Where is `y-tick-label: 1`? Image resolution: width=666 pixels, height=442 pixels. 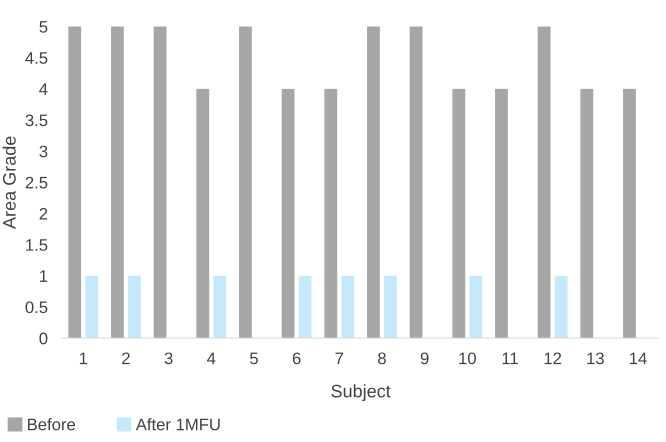
y-tick-label: 1 is located at coordinates (44, 276).